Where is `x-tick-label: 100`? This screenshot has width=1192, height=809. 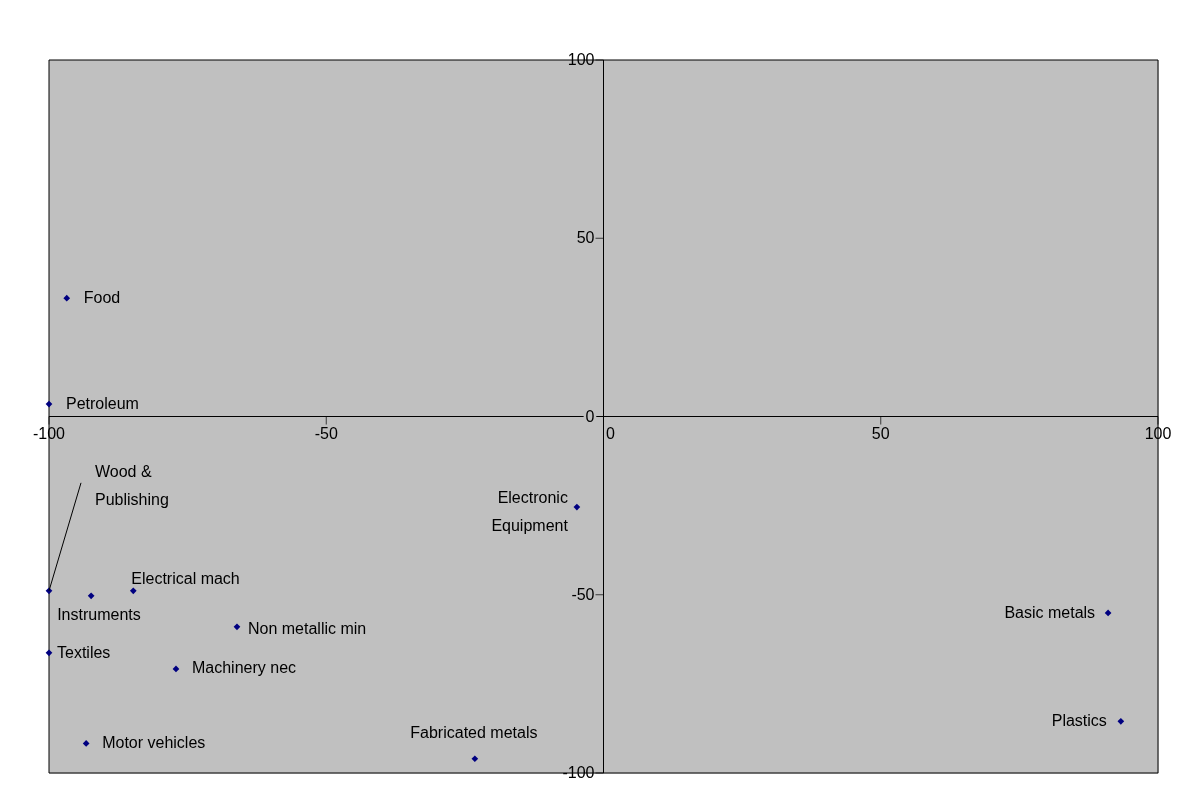 x-tick-label: 100 is located at coordinates (1158, 433).